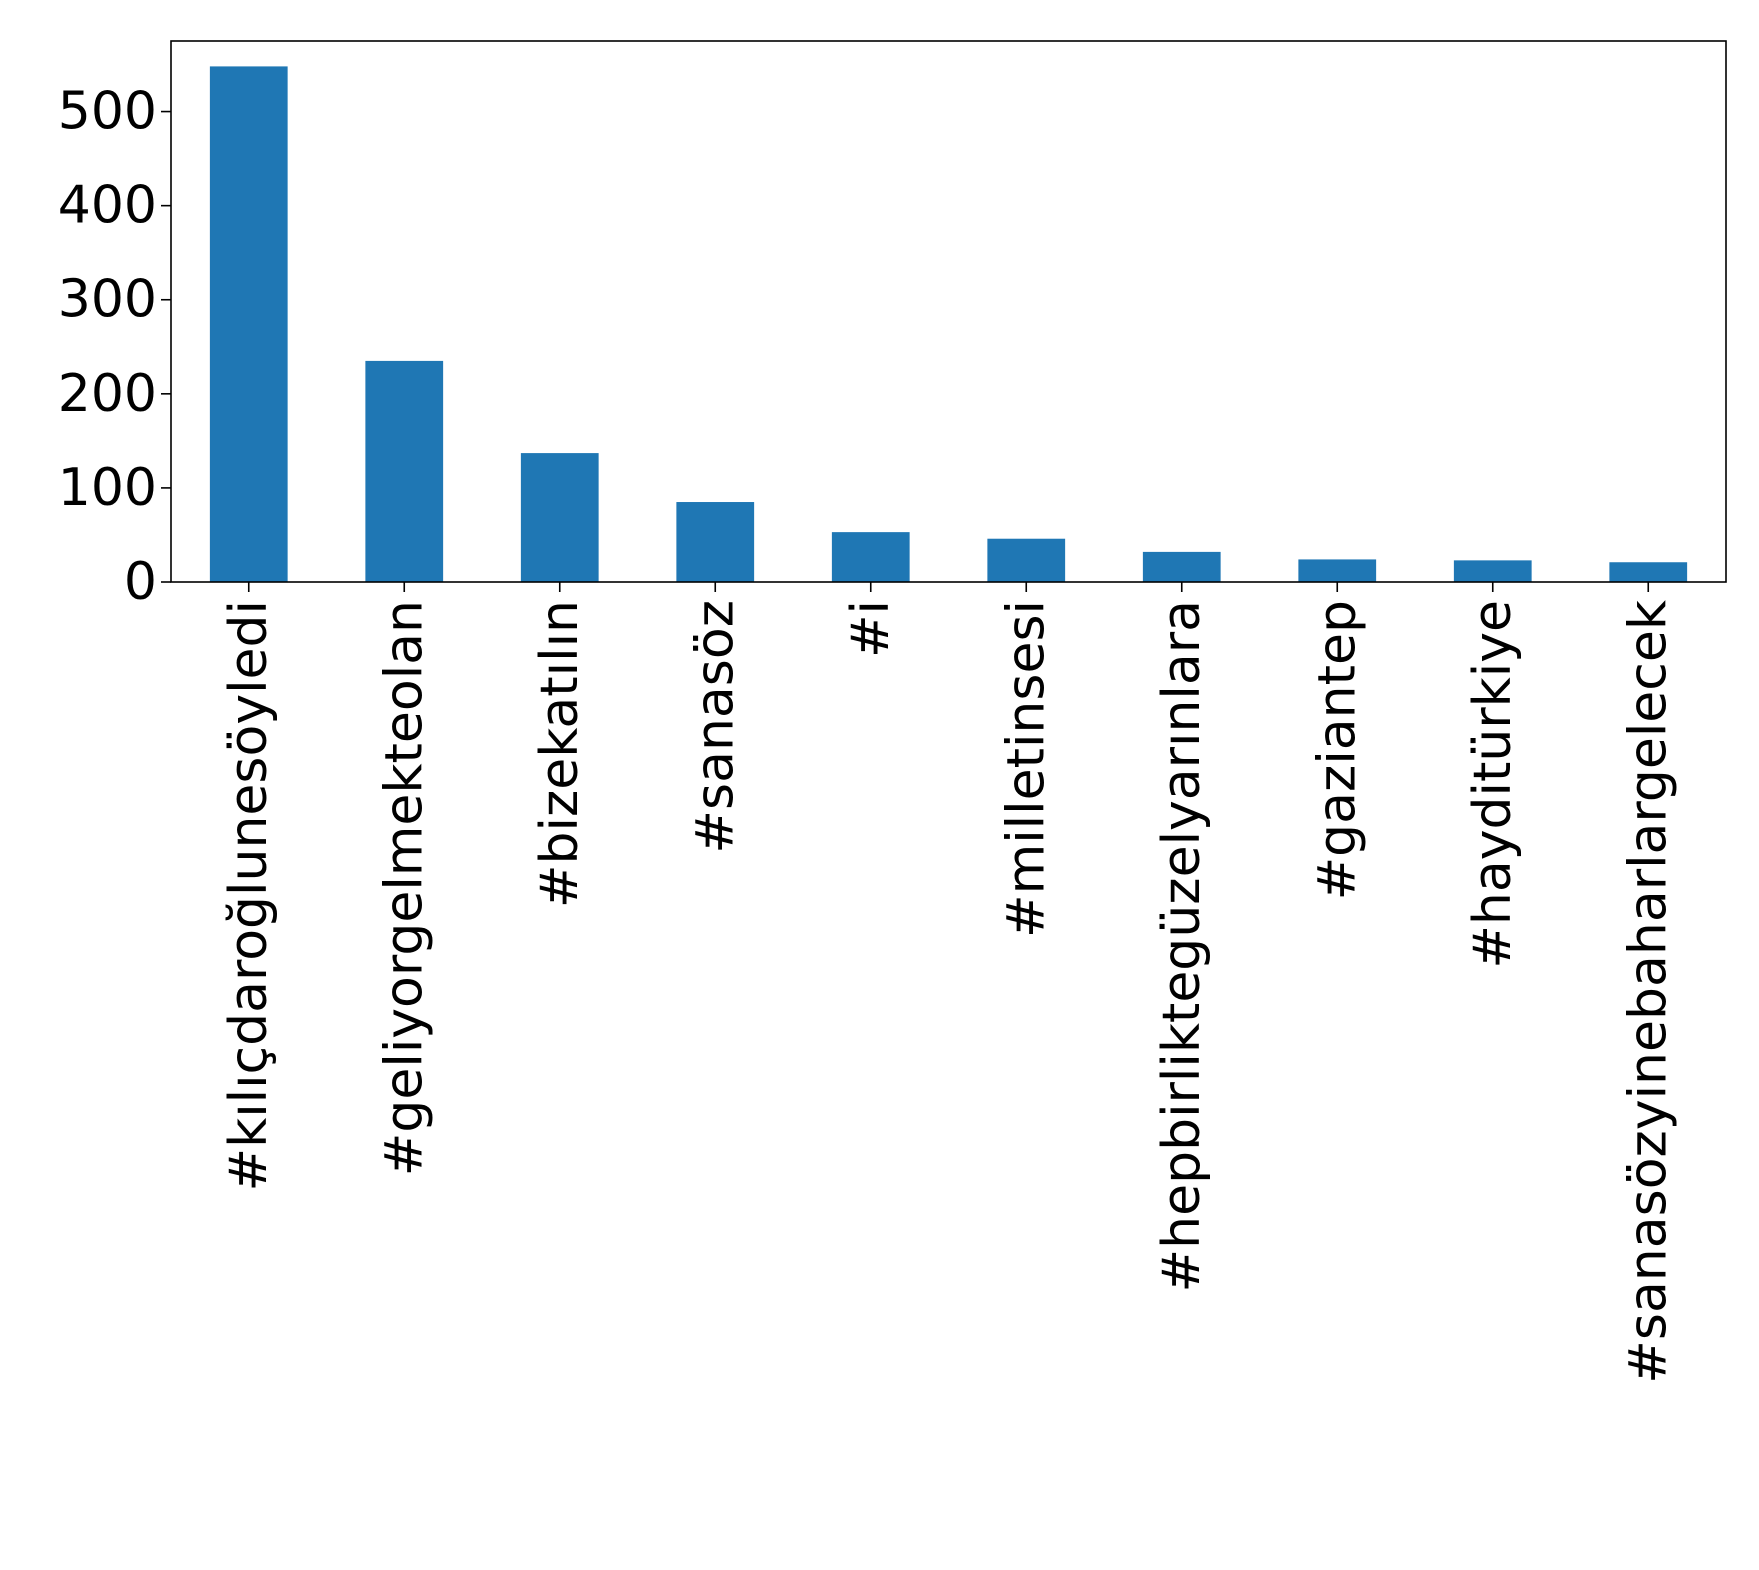  I want to click on x-tick-label: #hayditürkiye, so click(1493, 784).